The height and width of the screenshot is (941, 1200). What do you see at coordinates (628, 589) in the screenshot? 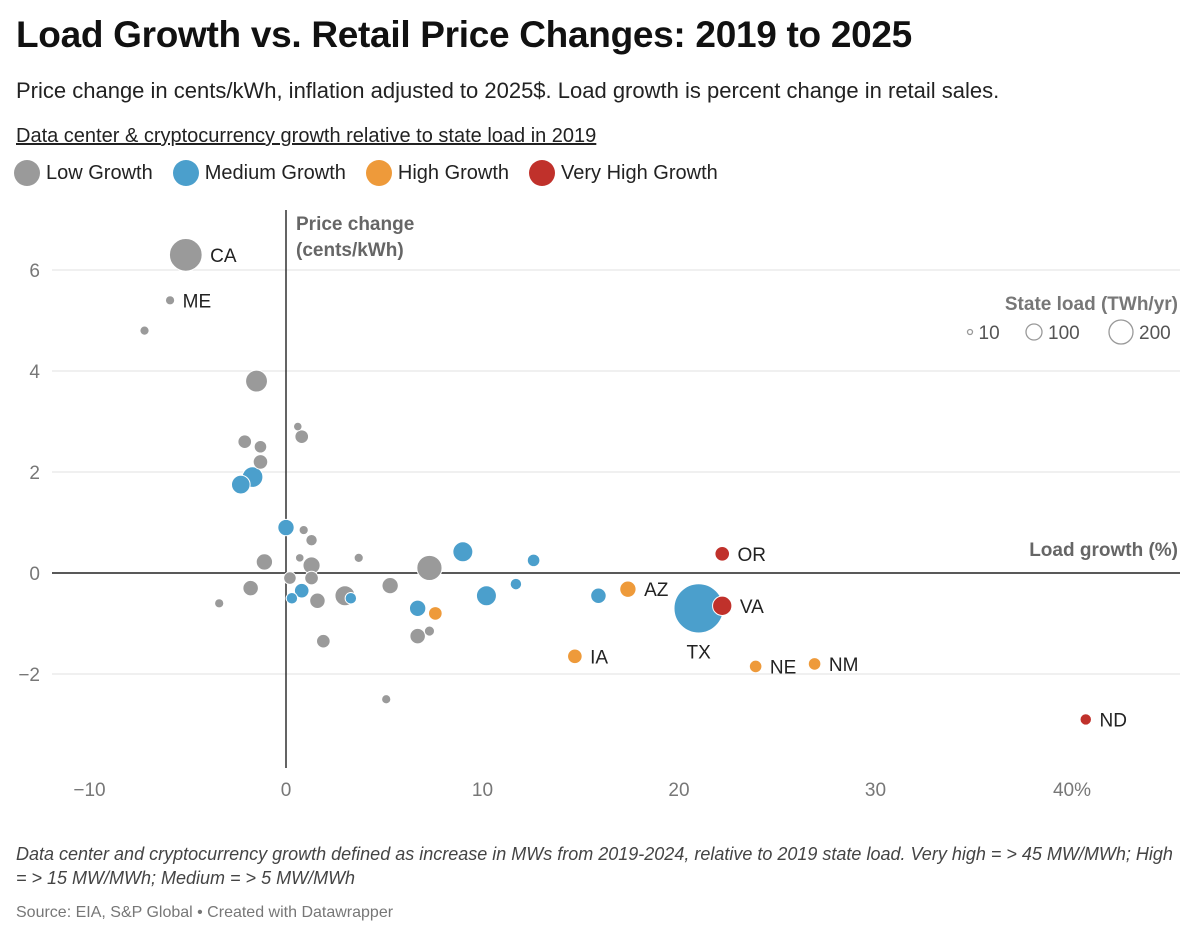
I see `data-point-az` at bounding box center [628, 589].